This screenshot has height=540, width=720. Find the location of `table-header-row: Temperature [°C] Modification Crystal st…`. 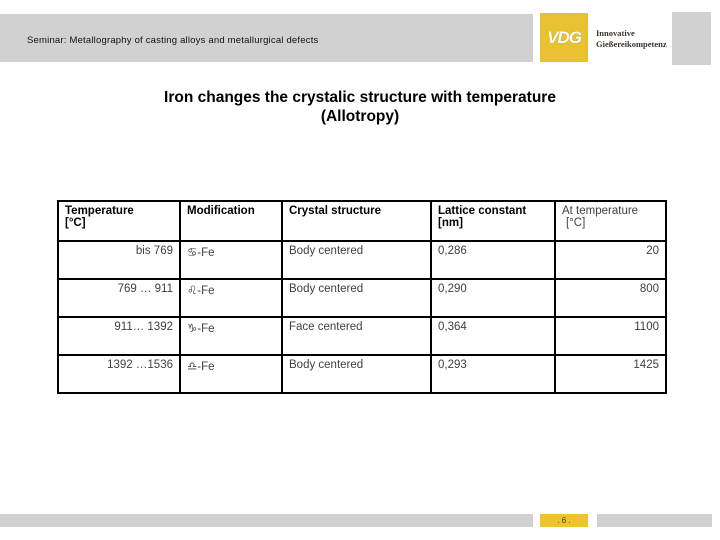

table-header-row: Temperature [°C] Modification Crystal st… is located at coordinates (362, 221).